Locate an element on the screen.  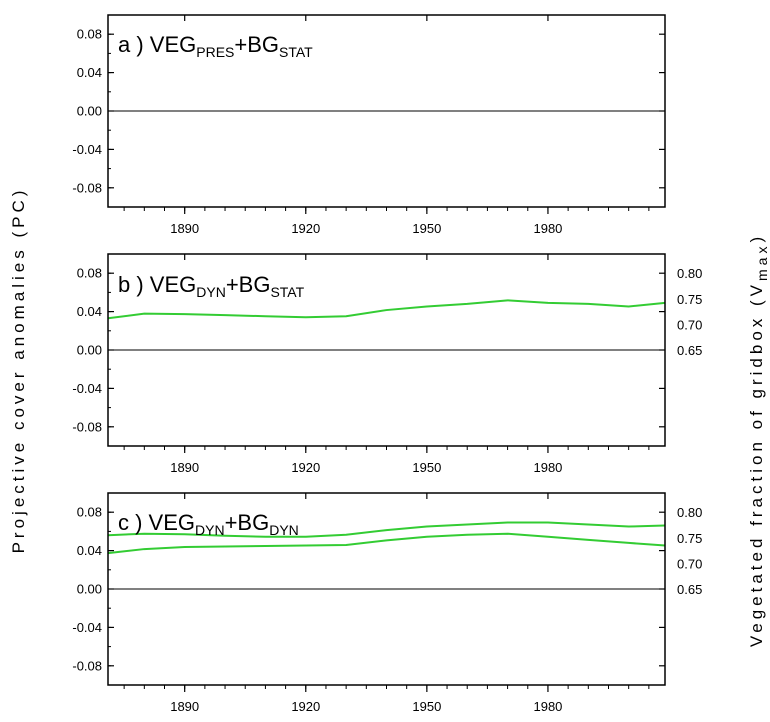
panel-a-xtick-label: 1980 is located at coordinates (547, 228).